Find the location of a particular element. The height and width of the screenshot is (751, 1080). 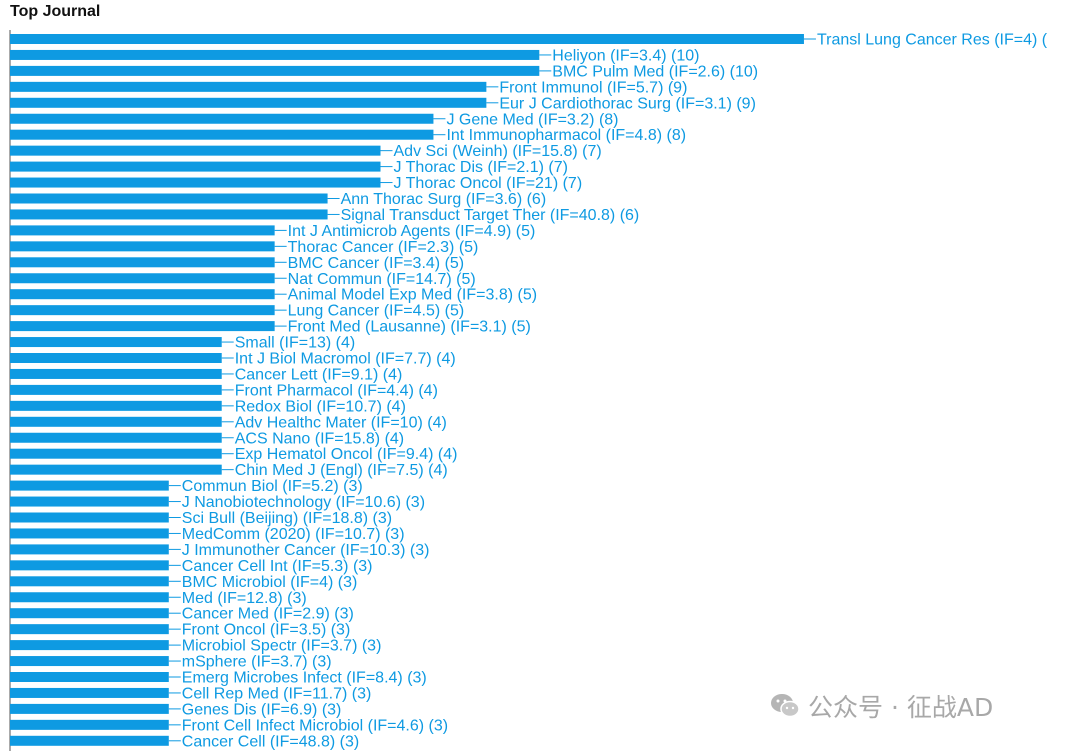

wechat-icon is located at coordinates (785, 706).